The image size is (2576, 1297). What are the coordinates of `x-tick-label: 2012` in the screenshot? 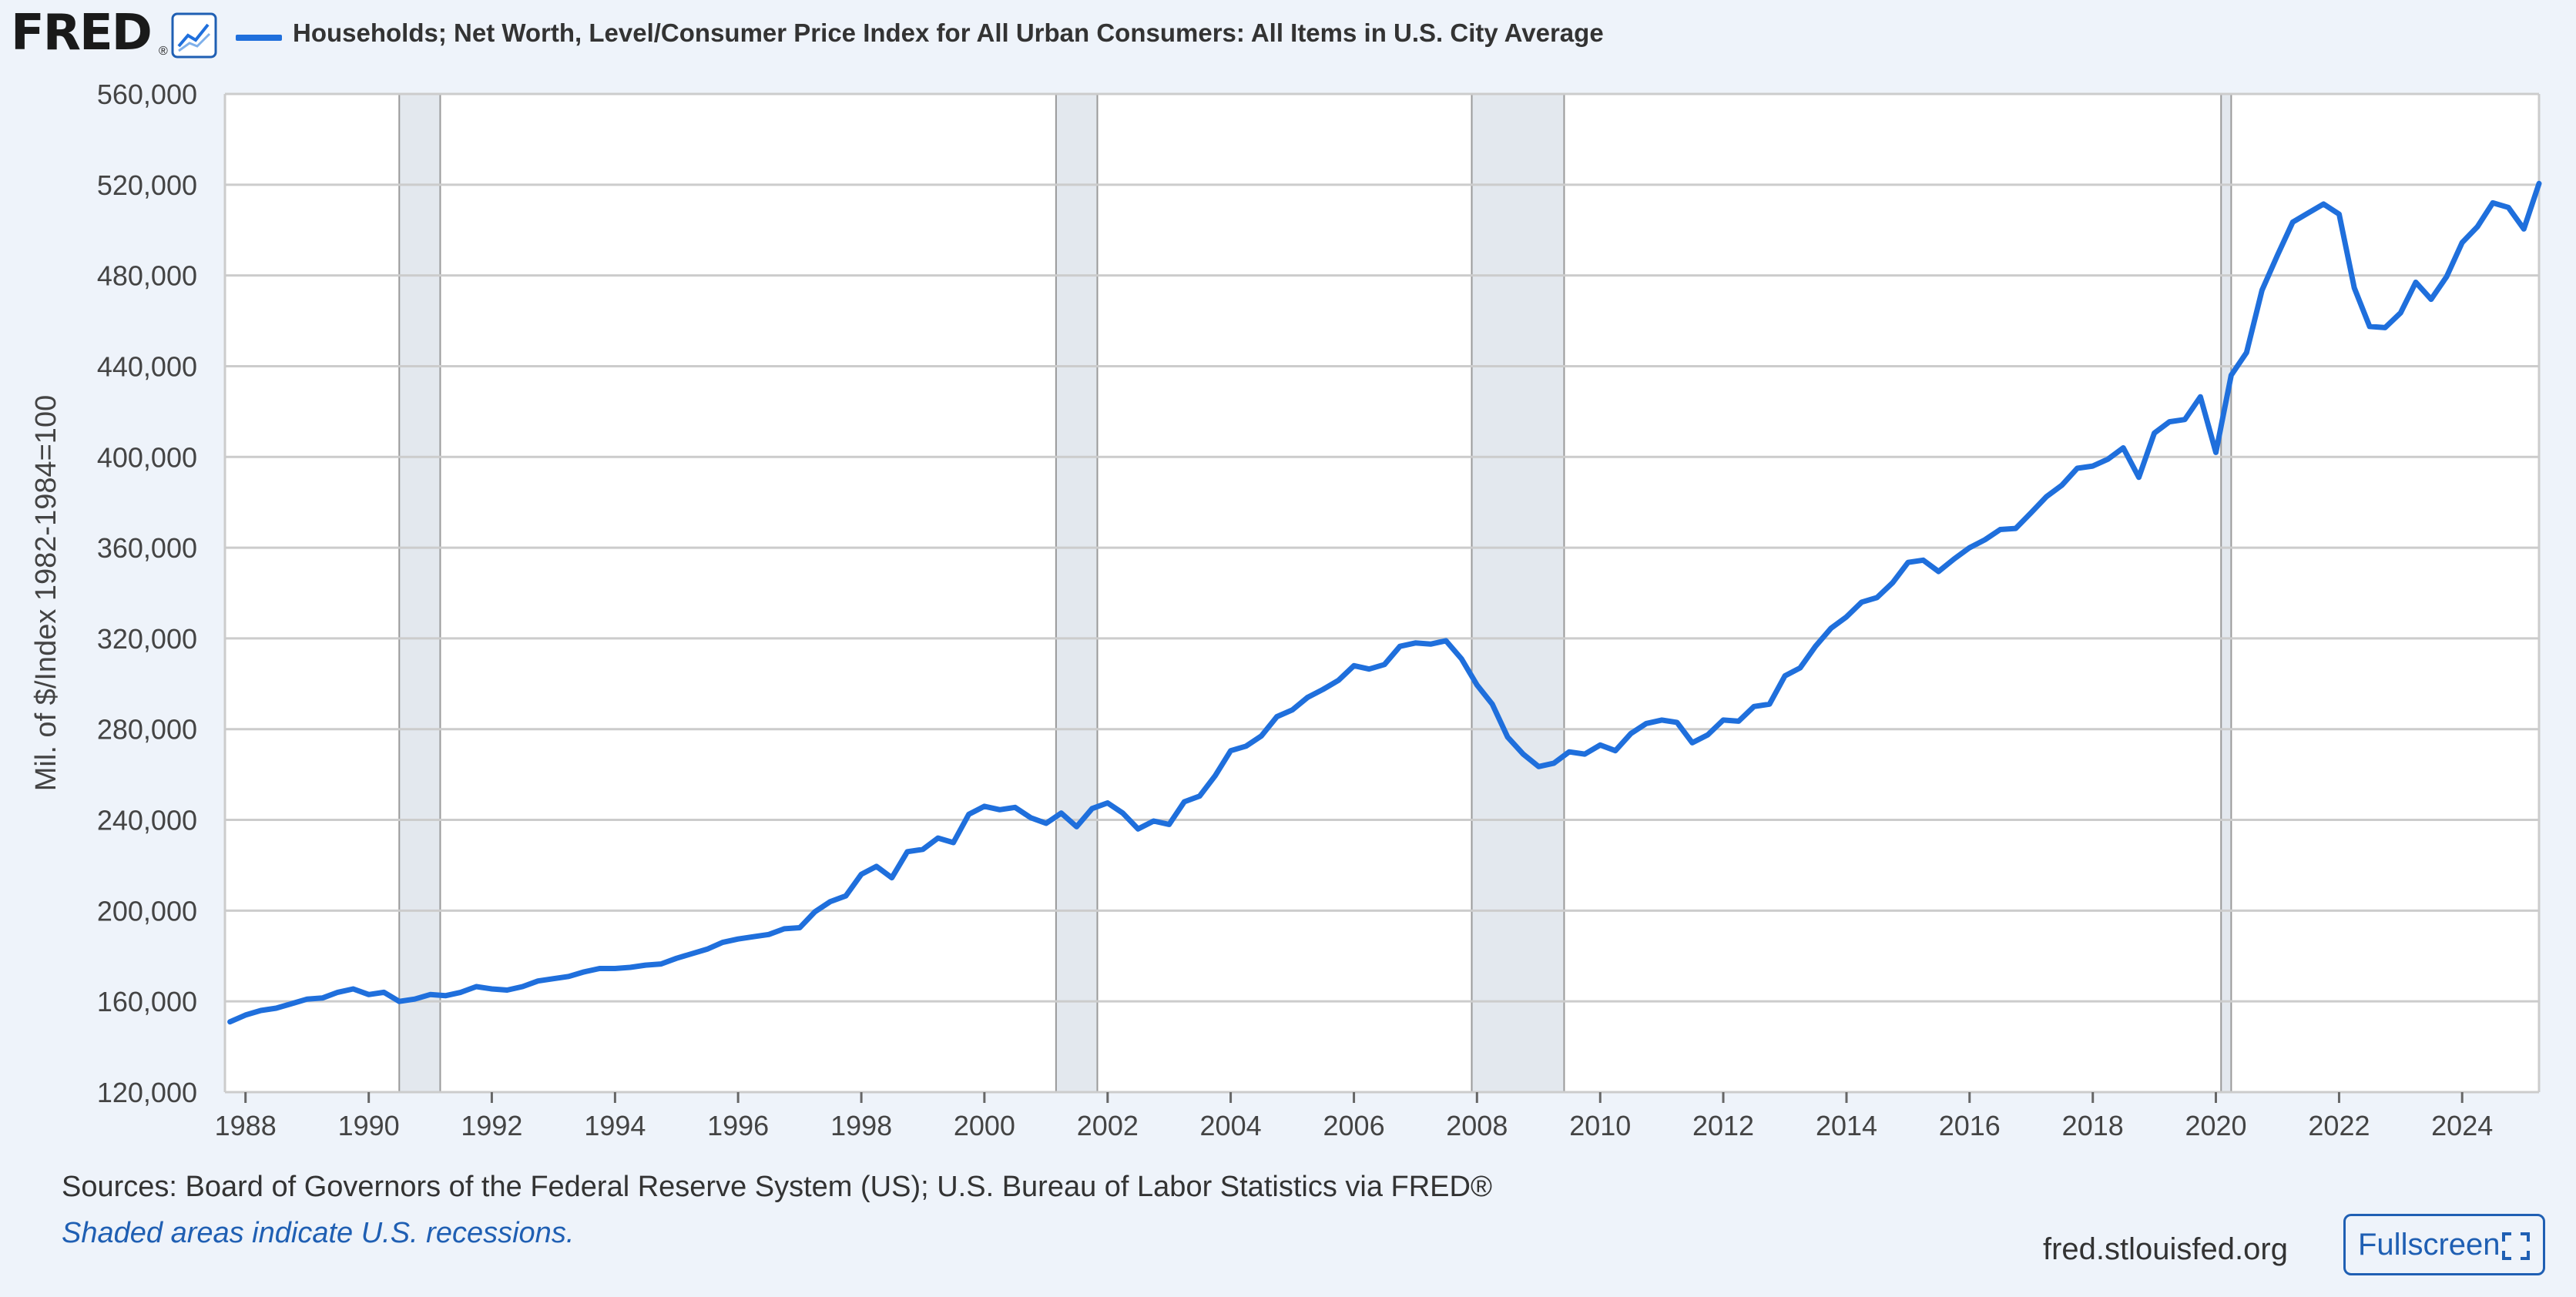 It's located at (1723, 1125).